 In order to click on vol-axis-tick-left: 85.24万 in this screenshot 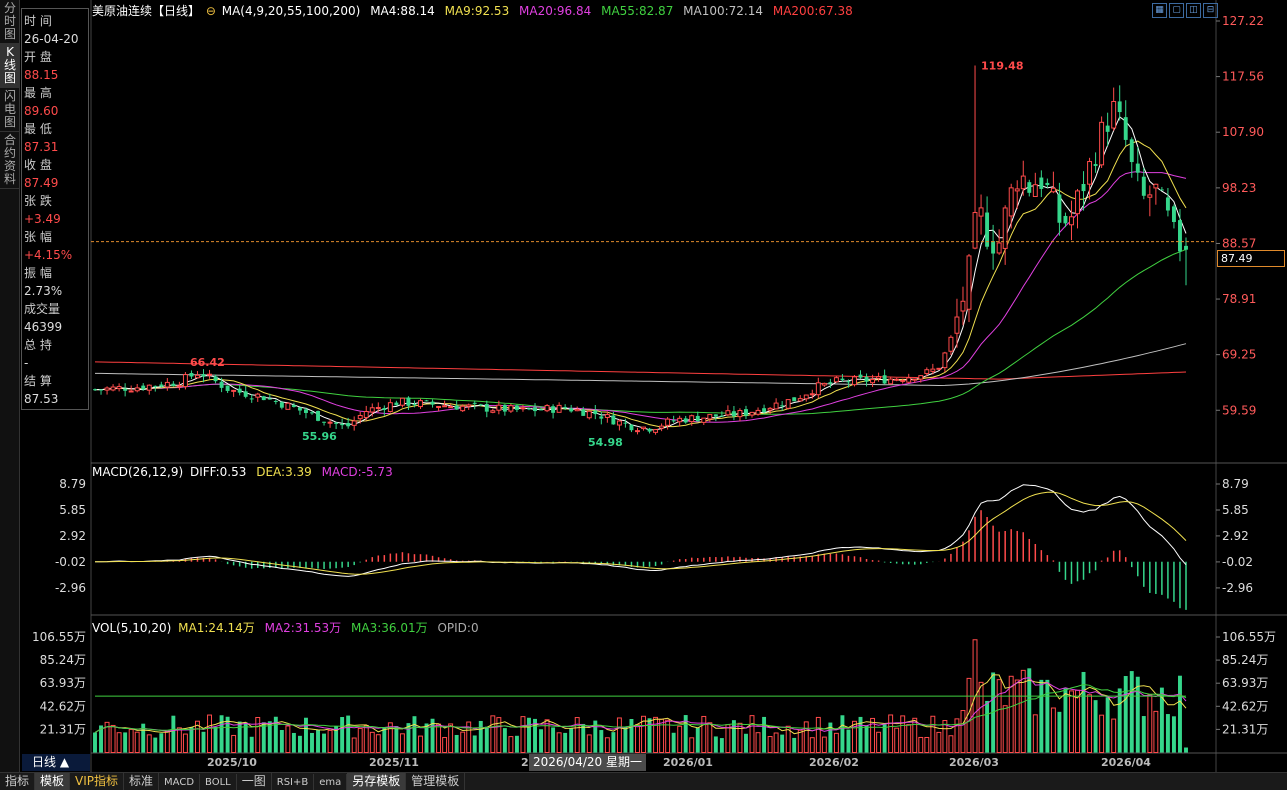, I will do `click(63, 660)`.